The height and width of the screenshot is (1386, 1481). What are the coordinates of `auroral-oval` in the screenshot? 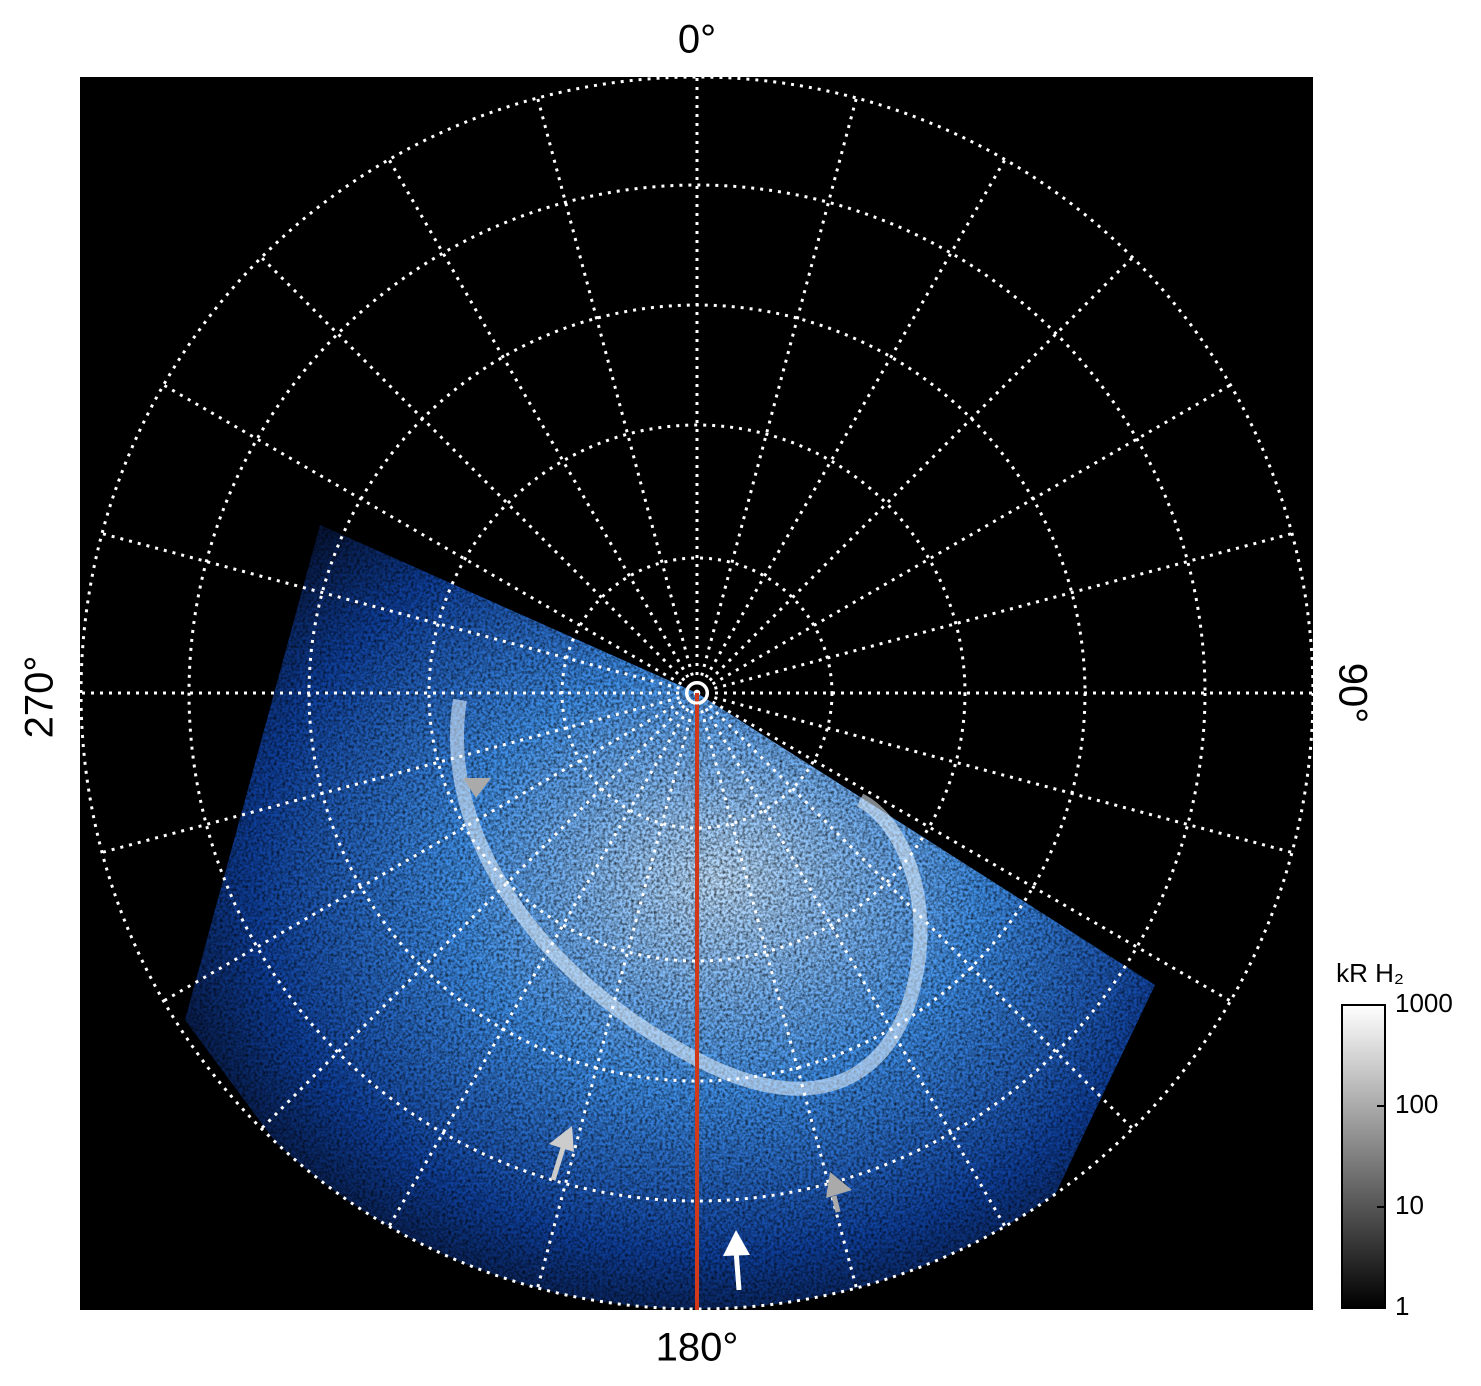 It's located at (689, 897).